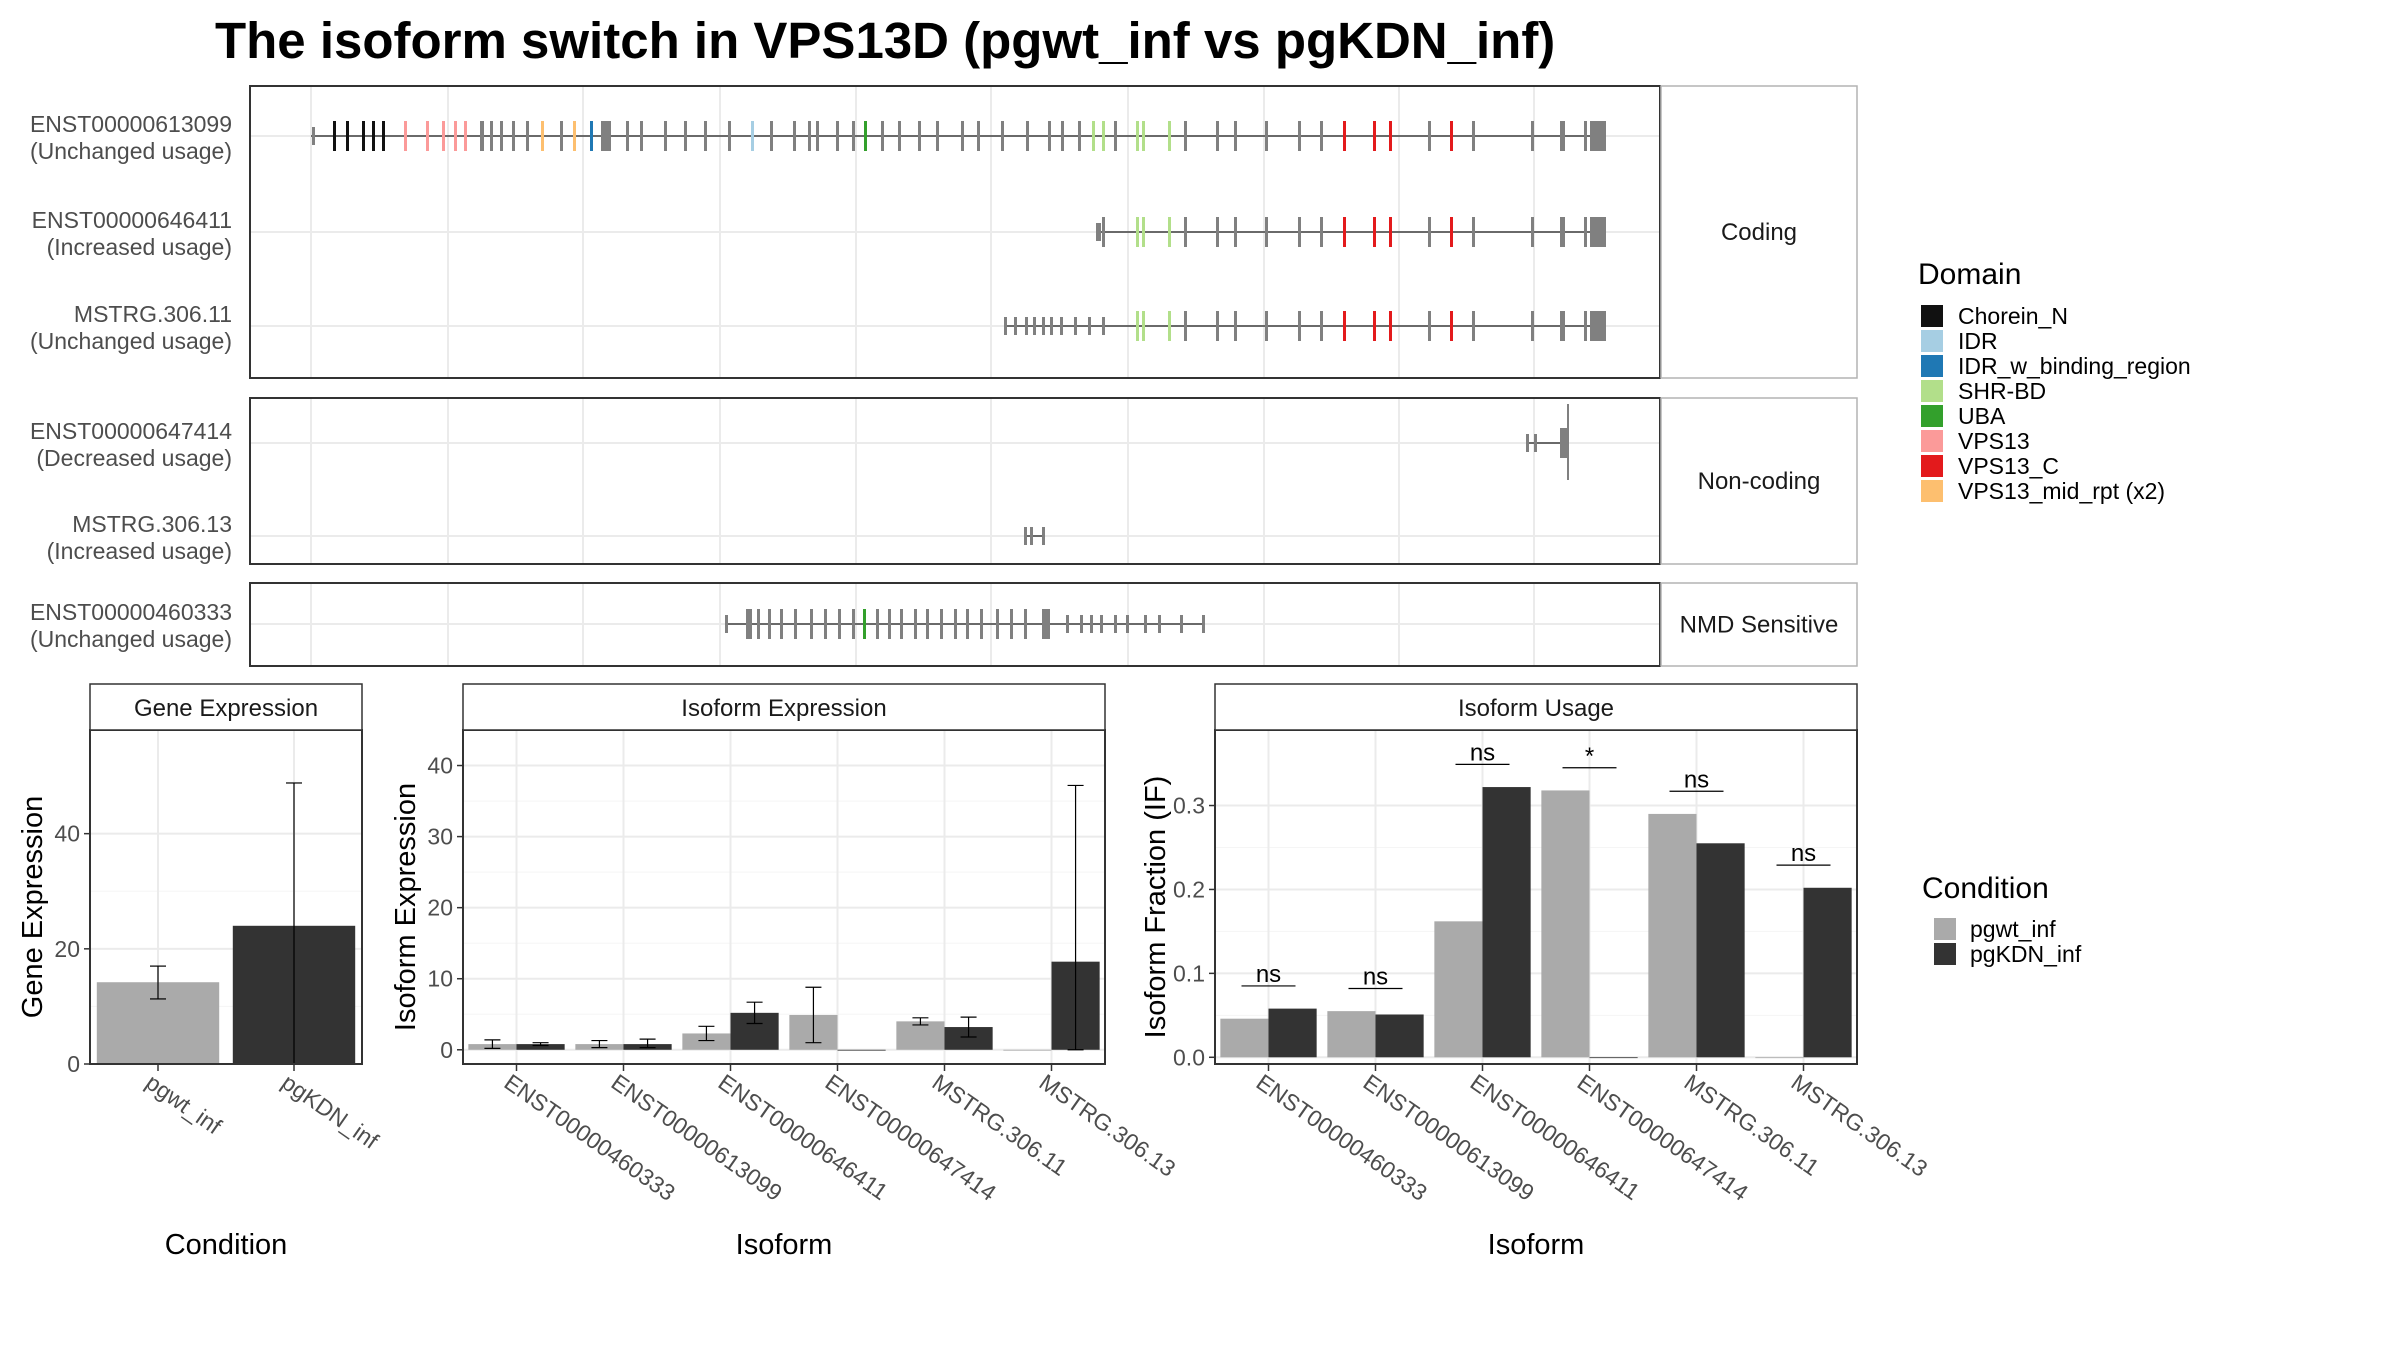  Describe the element at coordinates (1189, 889) in the screenshot. I see `y-tick-label: 0.2` at that location.